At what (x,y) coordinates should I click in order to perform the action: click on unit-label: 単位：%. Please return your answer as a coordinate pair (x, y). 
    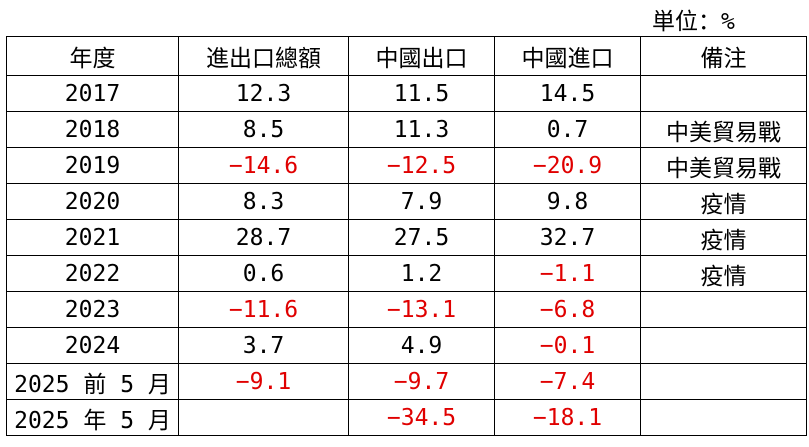
    Looking at the image, I should click on (693, 22).